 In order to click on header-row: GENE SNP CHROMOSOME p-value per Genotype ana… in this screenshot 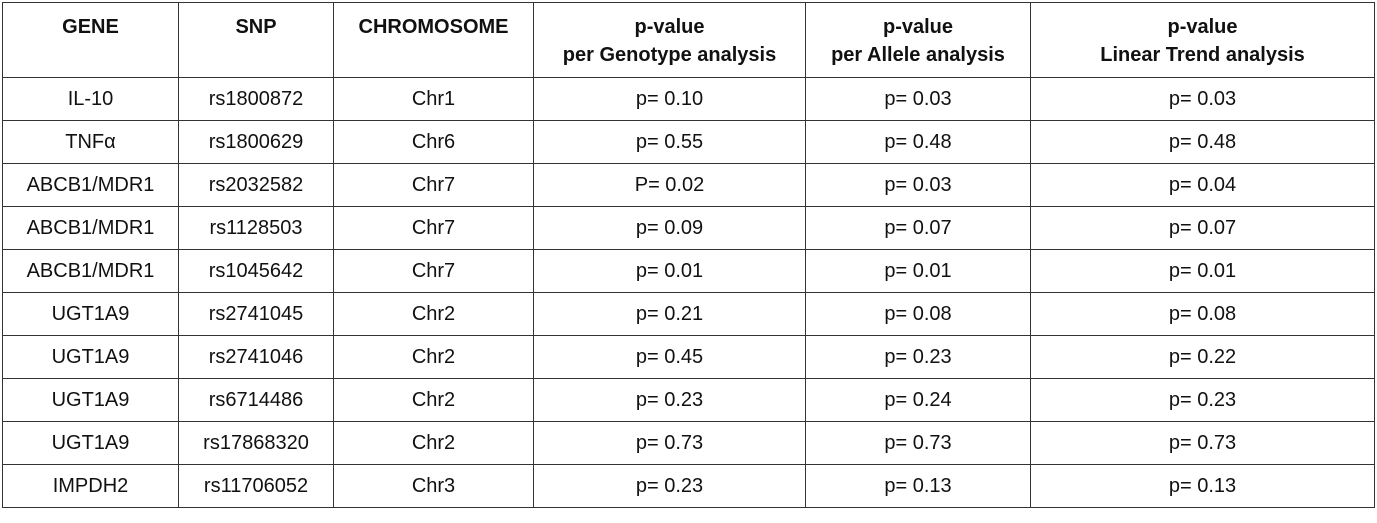, I will do `click(688, 40)`.